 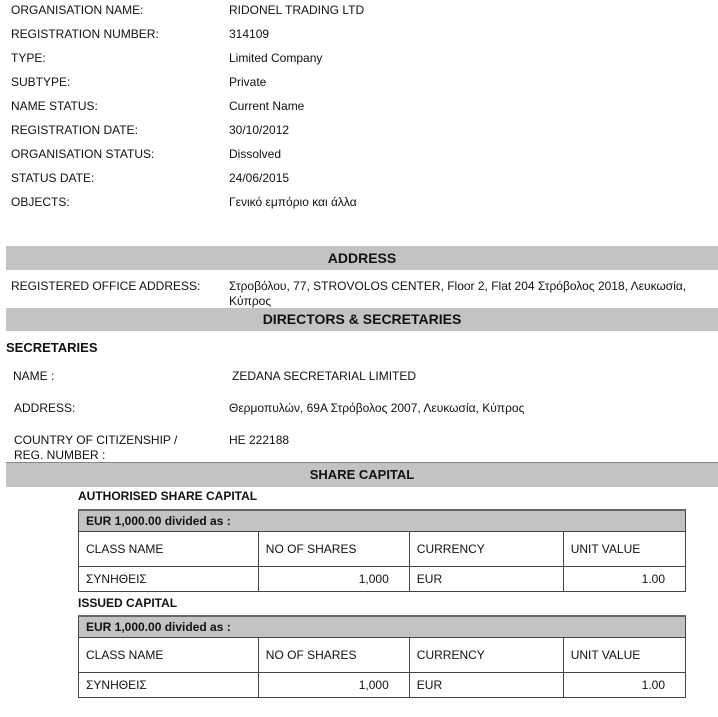 I want to click on secretary-reg-label-line1: COUNTRY OF CITIZENSHIP /, so click(x=96, y=440).